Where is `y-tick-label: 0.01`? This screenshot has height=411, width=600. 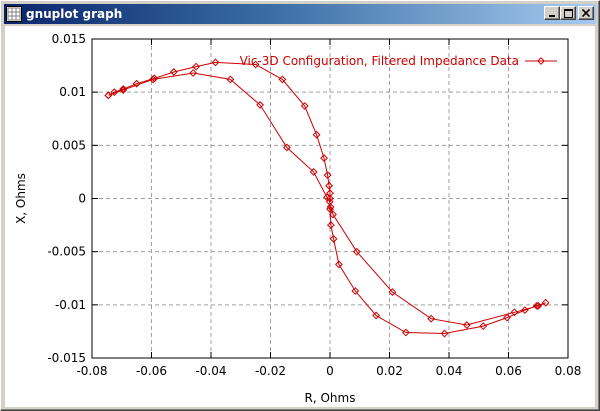
y-tick-label: 0.01 is located at coordinates (72, 92).